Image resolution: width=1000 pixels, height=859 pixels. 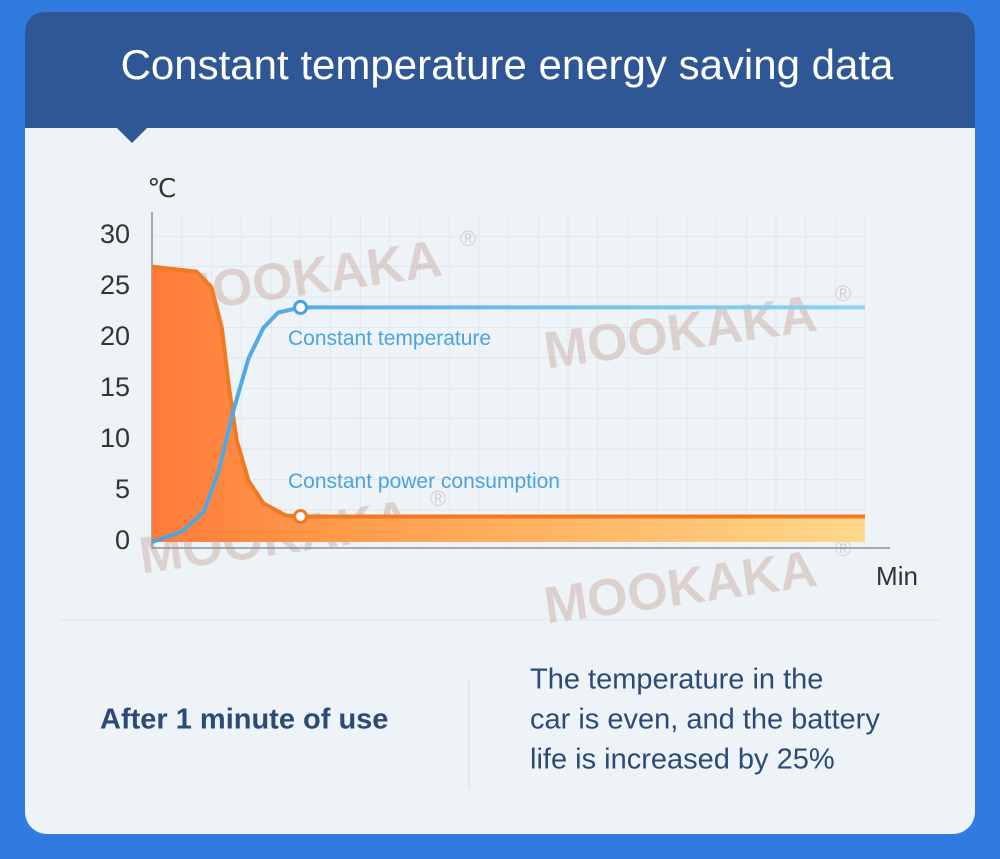 What do you see at coordinates (161, 188) in the screenshot?
I see `y-axis-label: ℃` at bounding box center [161, 188].